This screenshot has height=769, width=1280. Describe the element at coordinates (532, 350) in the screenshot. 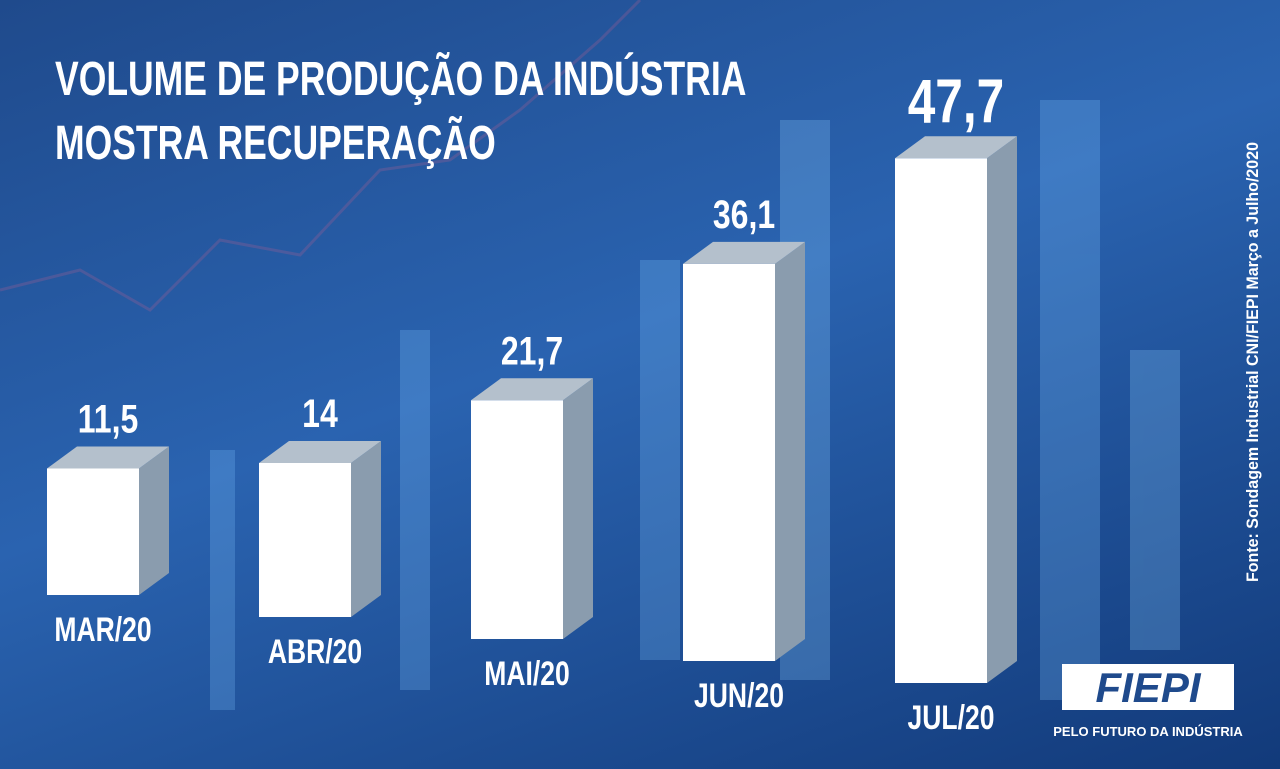

I see `value-label: 21,7` at that location.